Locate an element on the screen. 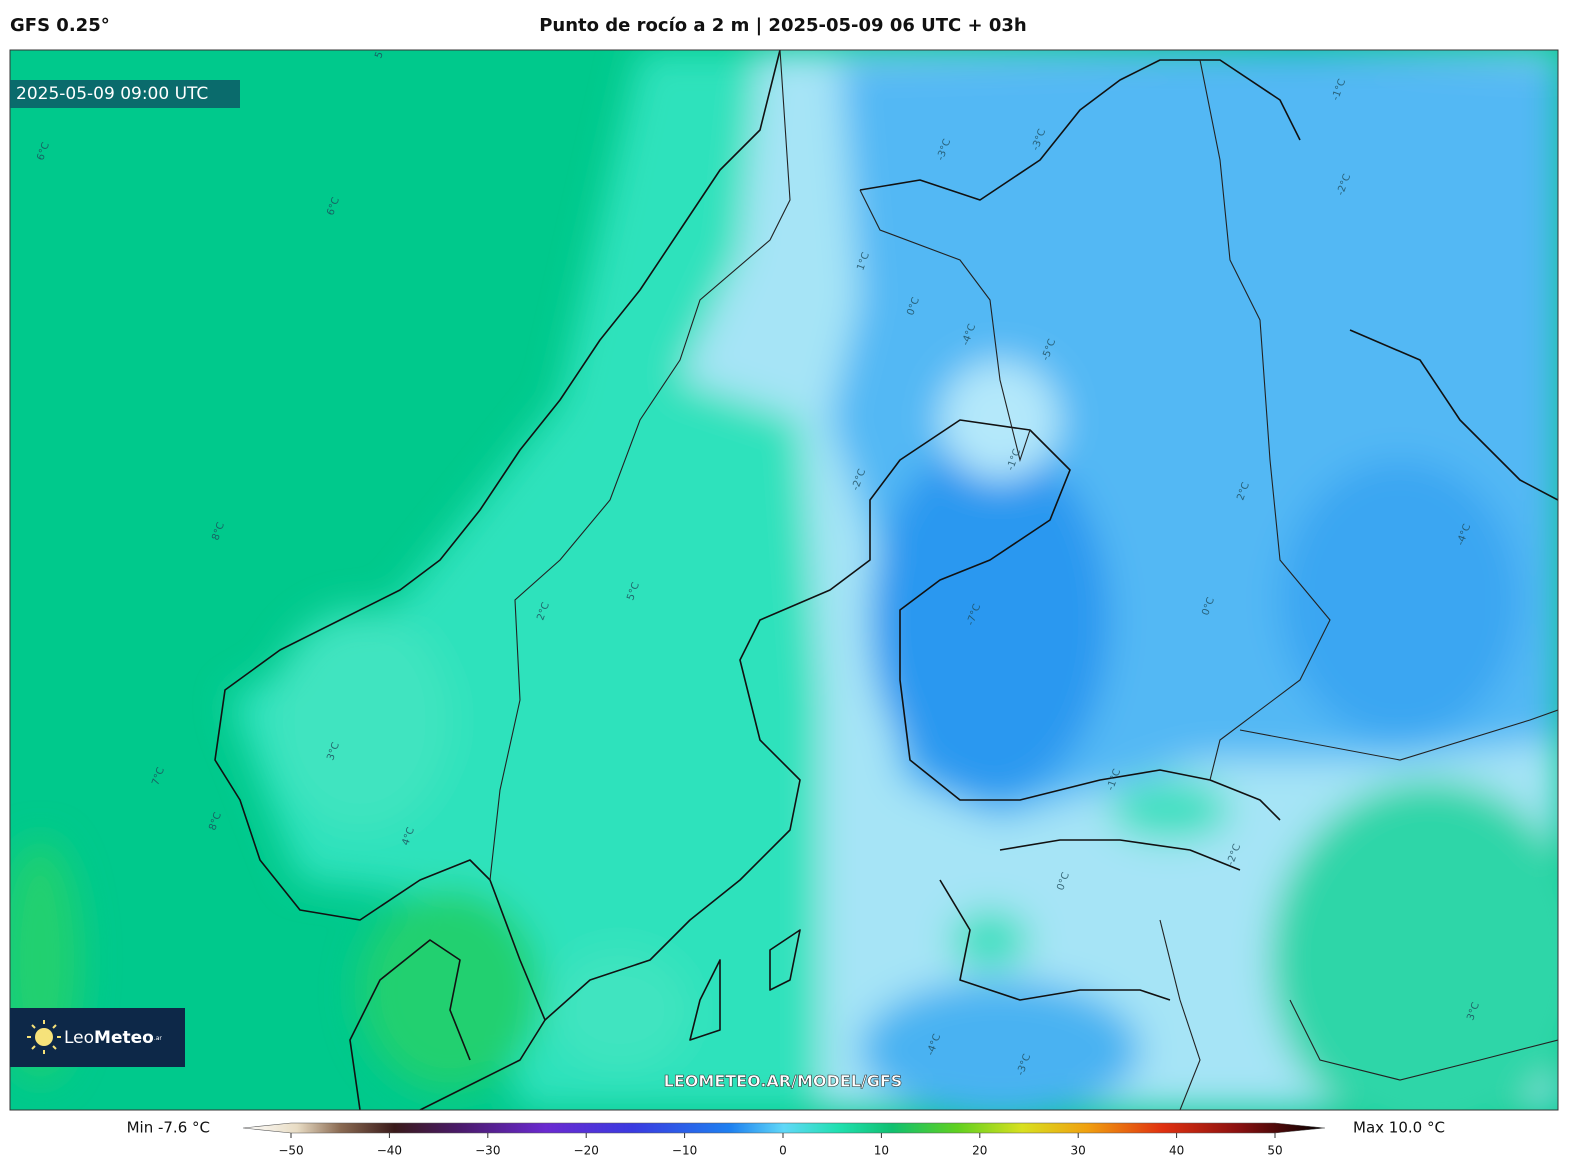  colorbar-tick-label: 30 is located at coordinates (1078, 1151).